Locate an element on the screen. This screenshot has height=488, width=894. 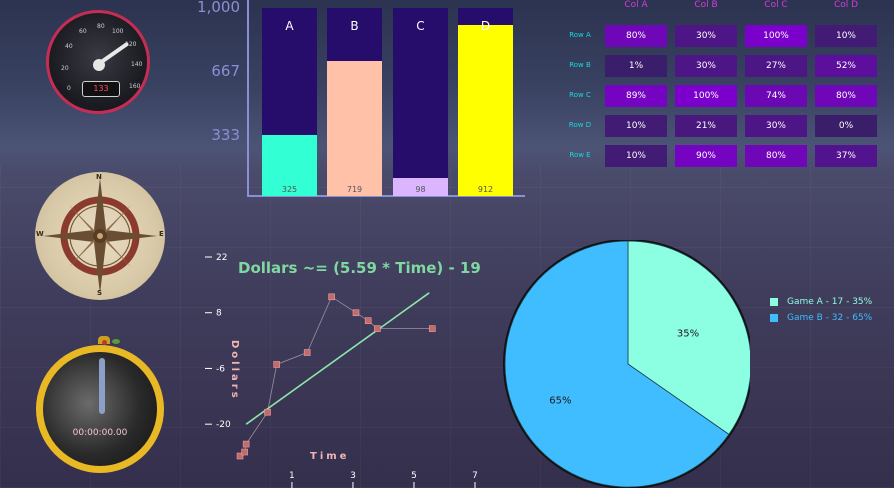
heat-row-header: Row C is located at coordinates (580, 95).